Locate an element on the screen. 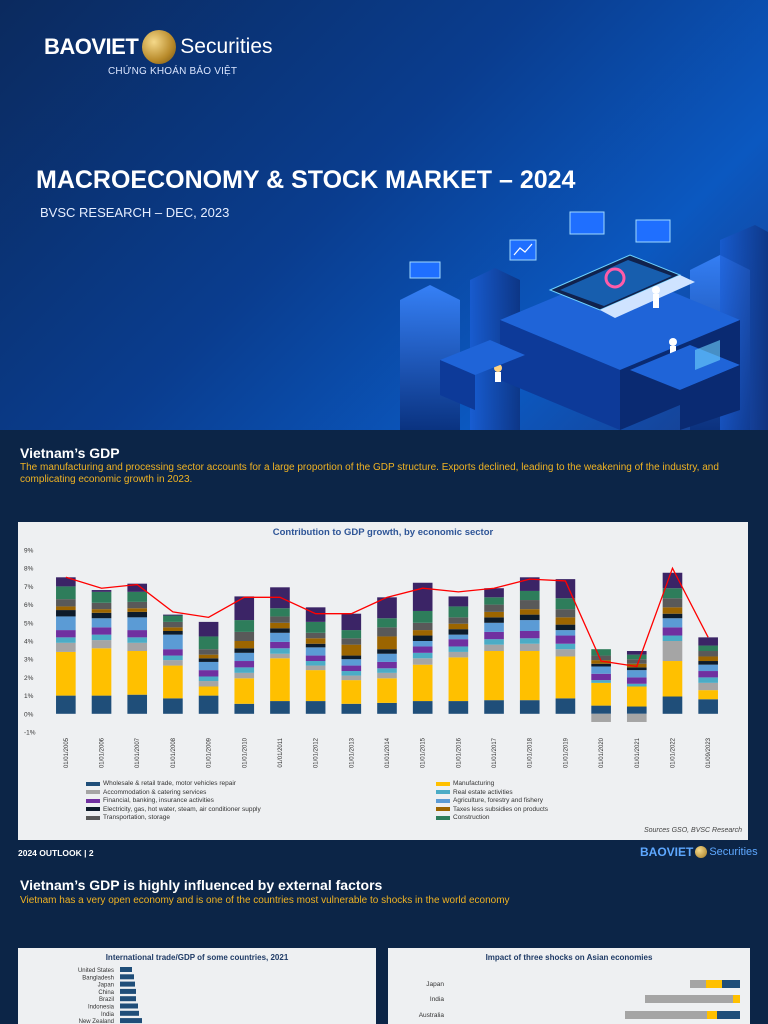 The height and width of the screenshot is (1024, 768). y-tick-label: 5% is located at coordinates (29, 623).